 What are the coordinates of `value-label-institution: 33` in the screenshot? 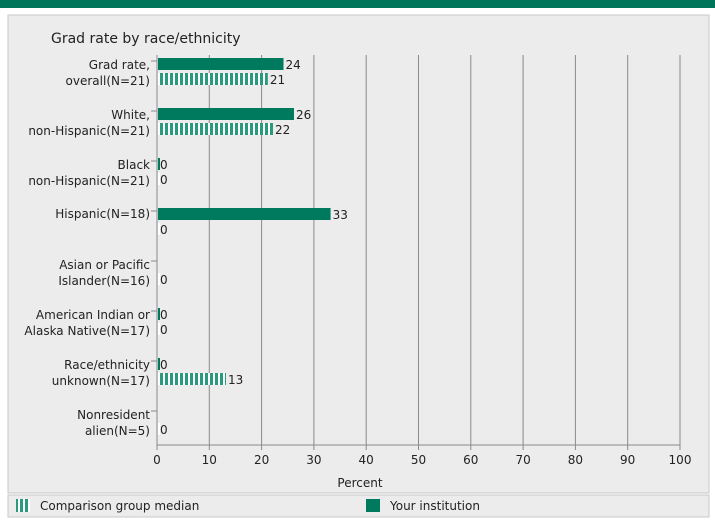 It's located at (340, 215).